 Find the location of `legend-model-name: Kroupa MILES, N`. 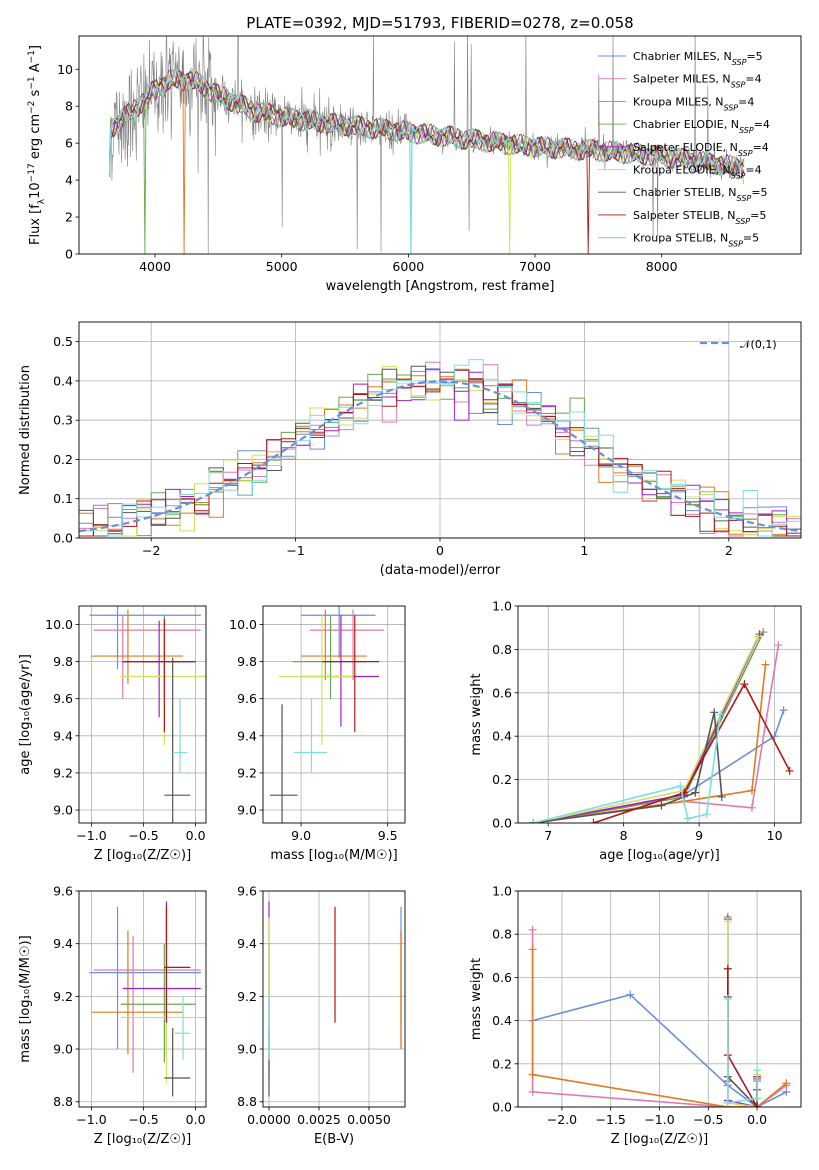

legend-model-name: Kroupa MILES, N is located at coordinates (678, 101).